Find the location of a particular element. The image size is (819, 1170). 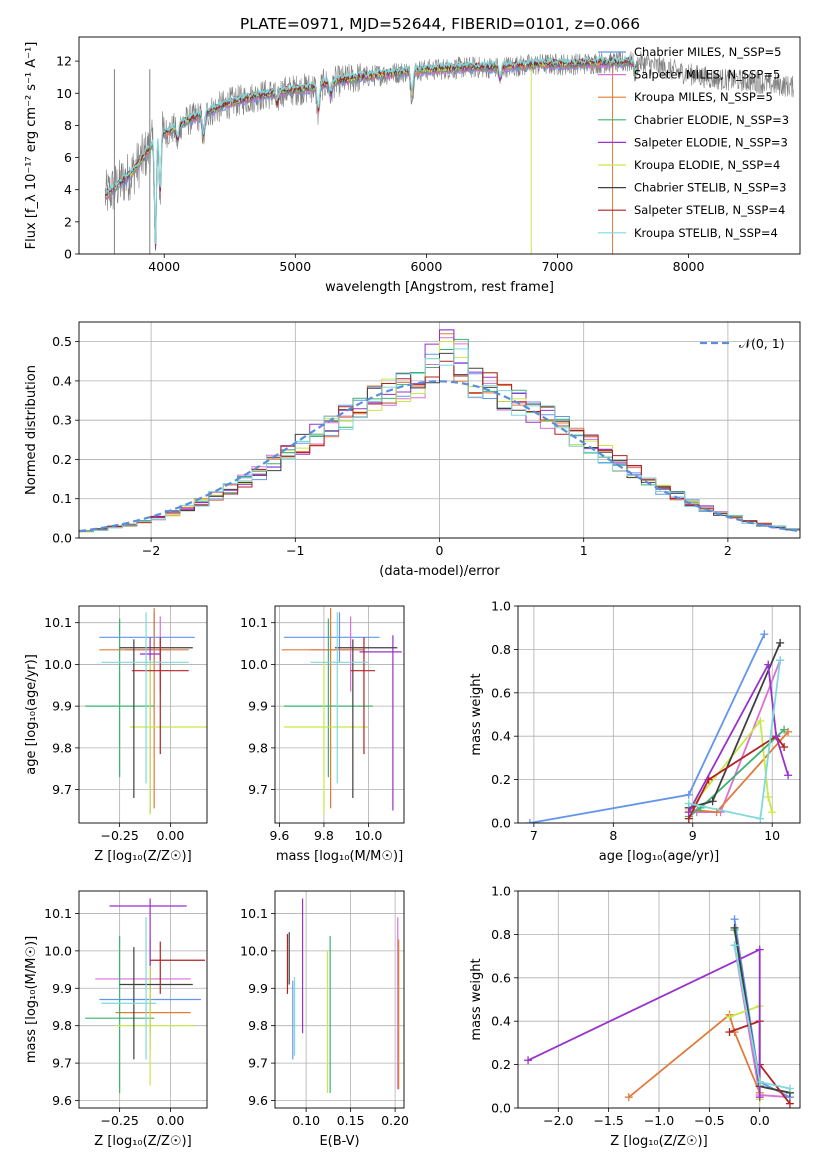

mass-vs-z-errorbars is located at coordinates (145, 996).